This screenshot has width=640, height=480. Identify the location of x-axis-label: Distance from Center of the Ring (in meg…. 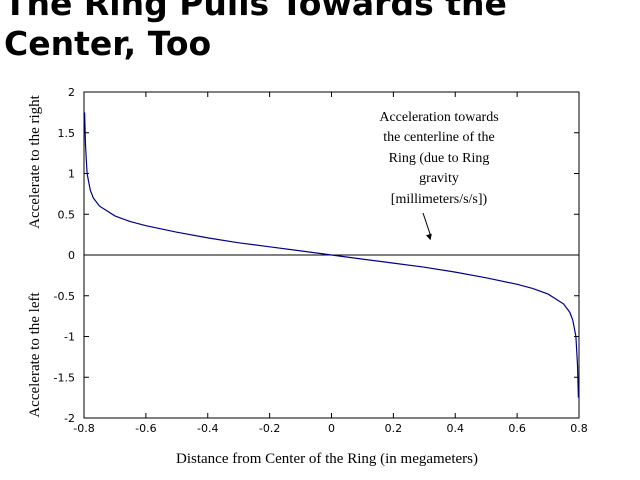
(327, 459).